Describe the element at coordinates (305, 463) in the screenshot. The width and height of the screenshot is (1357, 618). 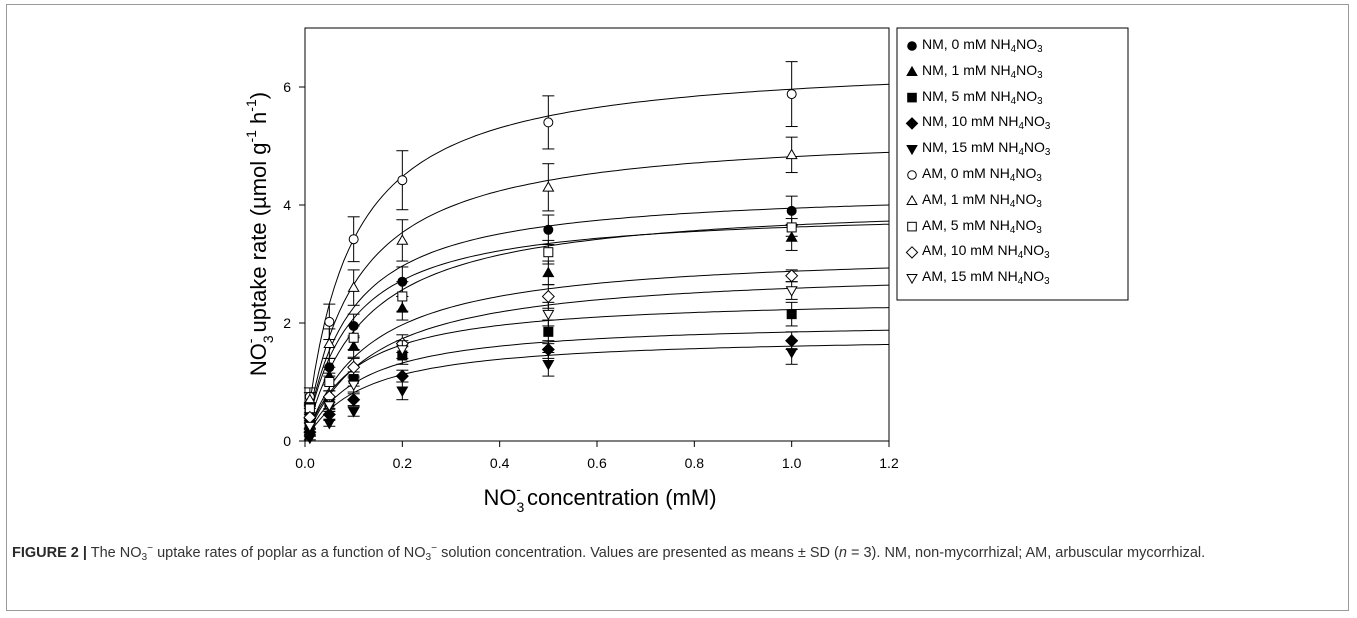
I see `x-tick-label: 0.0` at that location.